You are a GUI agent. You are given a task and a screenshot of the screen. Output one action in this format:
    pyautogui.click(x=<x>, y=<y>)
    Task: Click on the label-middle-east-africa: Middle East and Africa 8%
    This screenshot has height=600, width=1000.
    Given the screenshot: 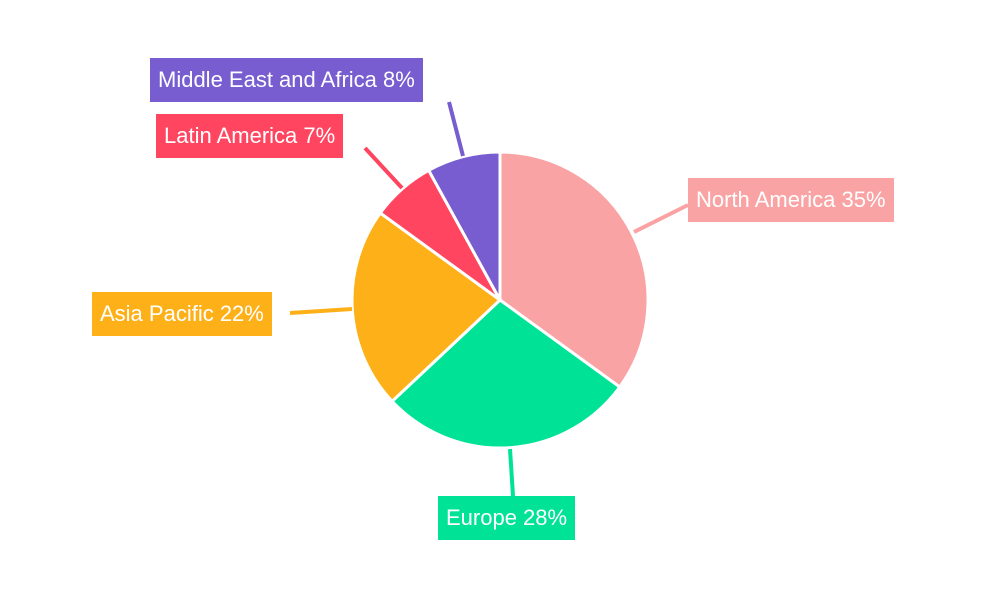 What is the action you would take?
    pyautogui.click(x=286, y=80)
    